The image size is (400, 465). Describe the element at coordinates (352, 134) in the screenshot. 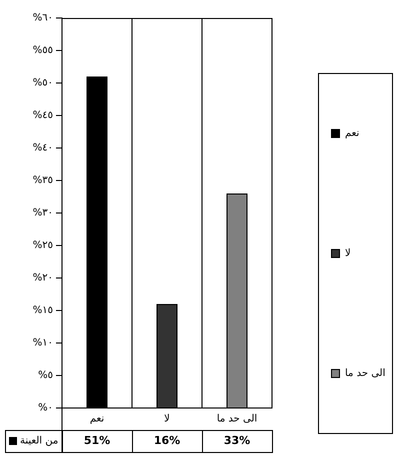

I see `category-label: نعم` at that location.